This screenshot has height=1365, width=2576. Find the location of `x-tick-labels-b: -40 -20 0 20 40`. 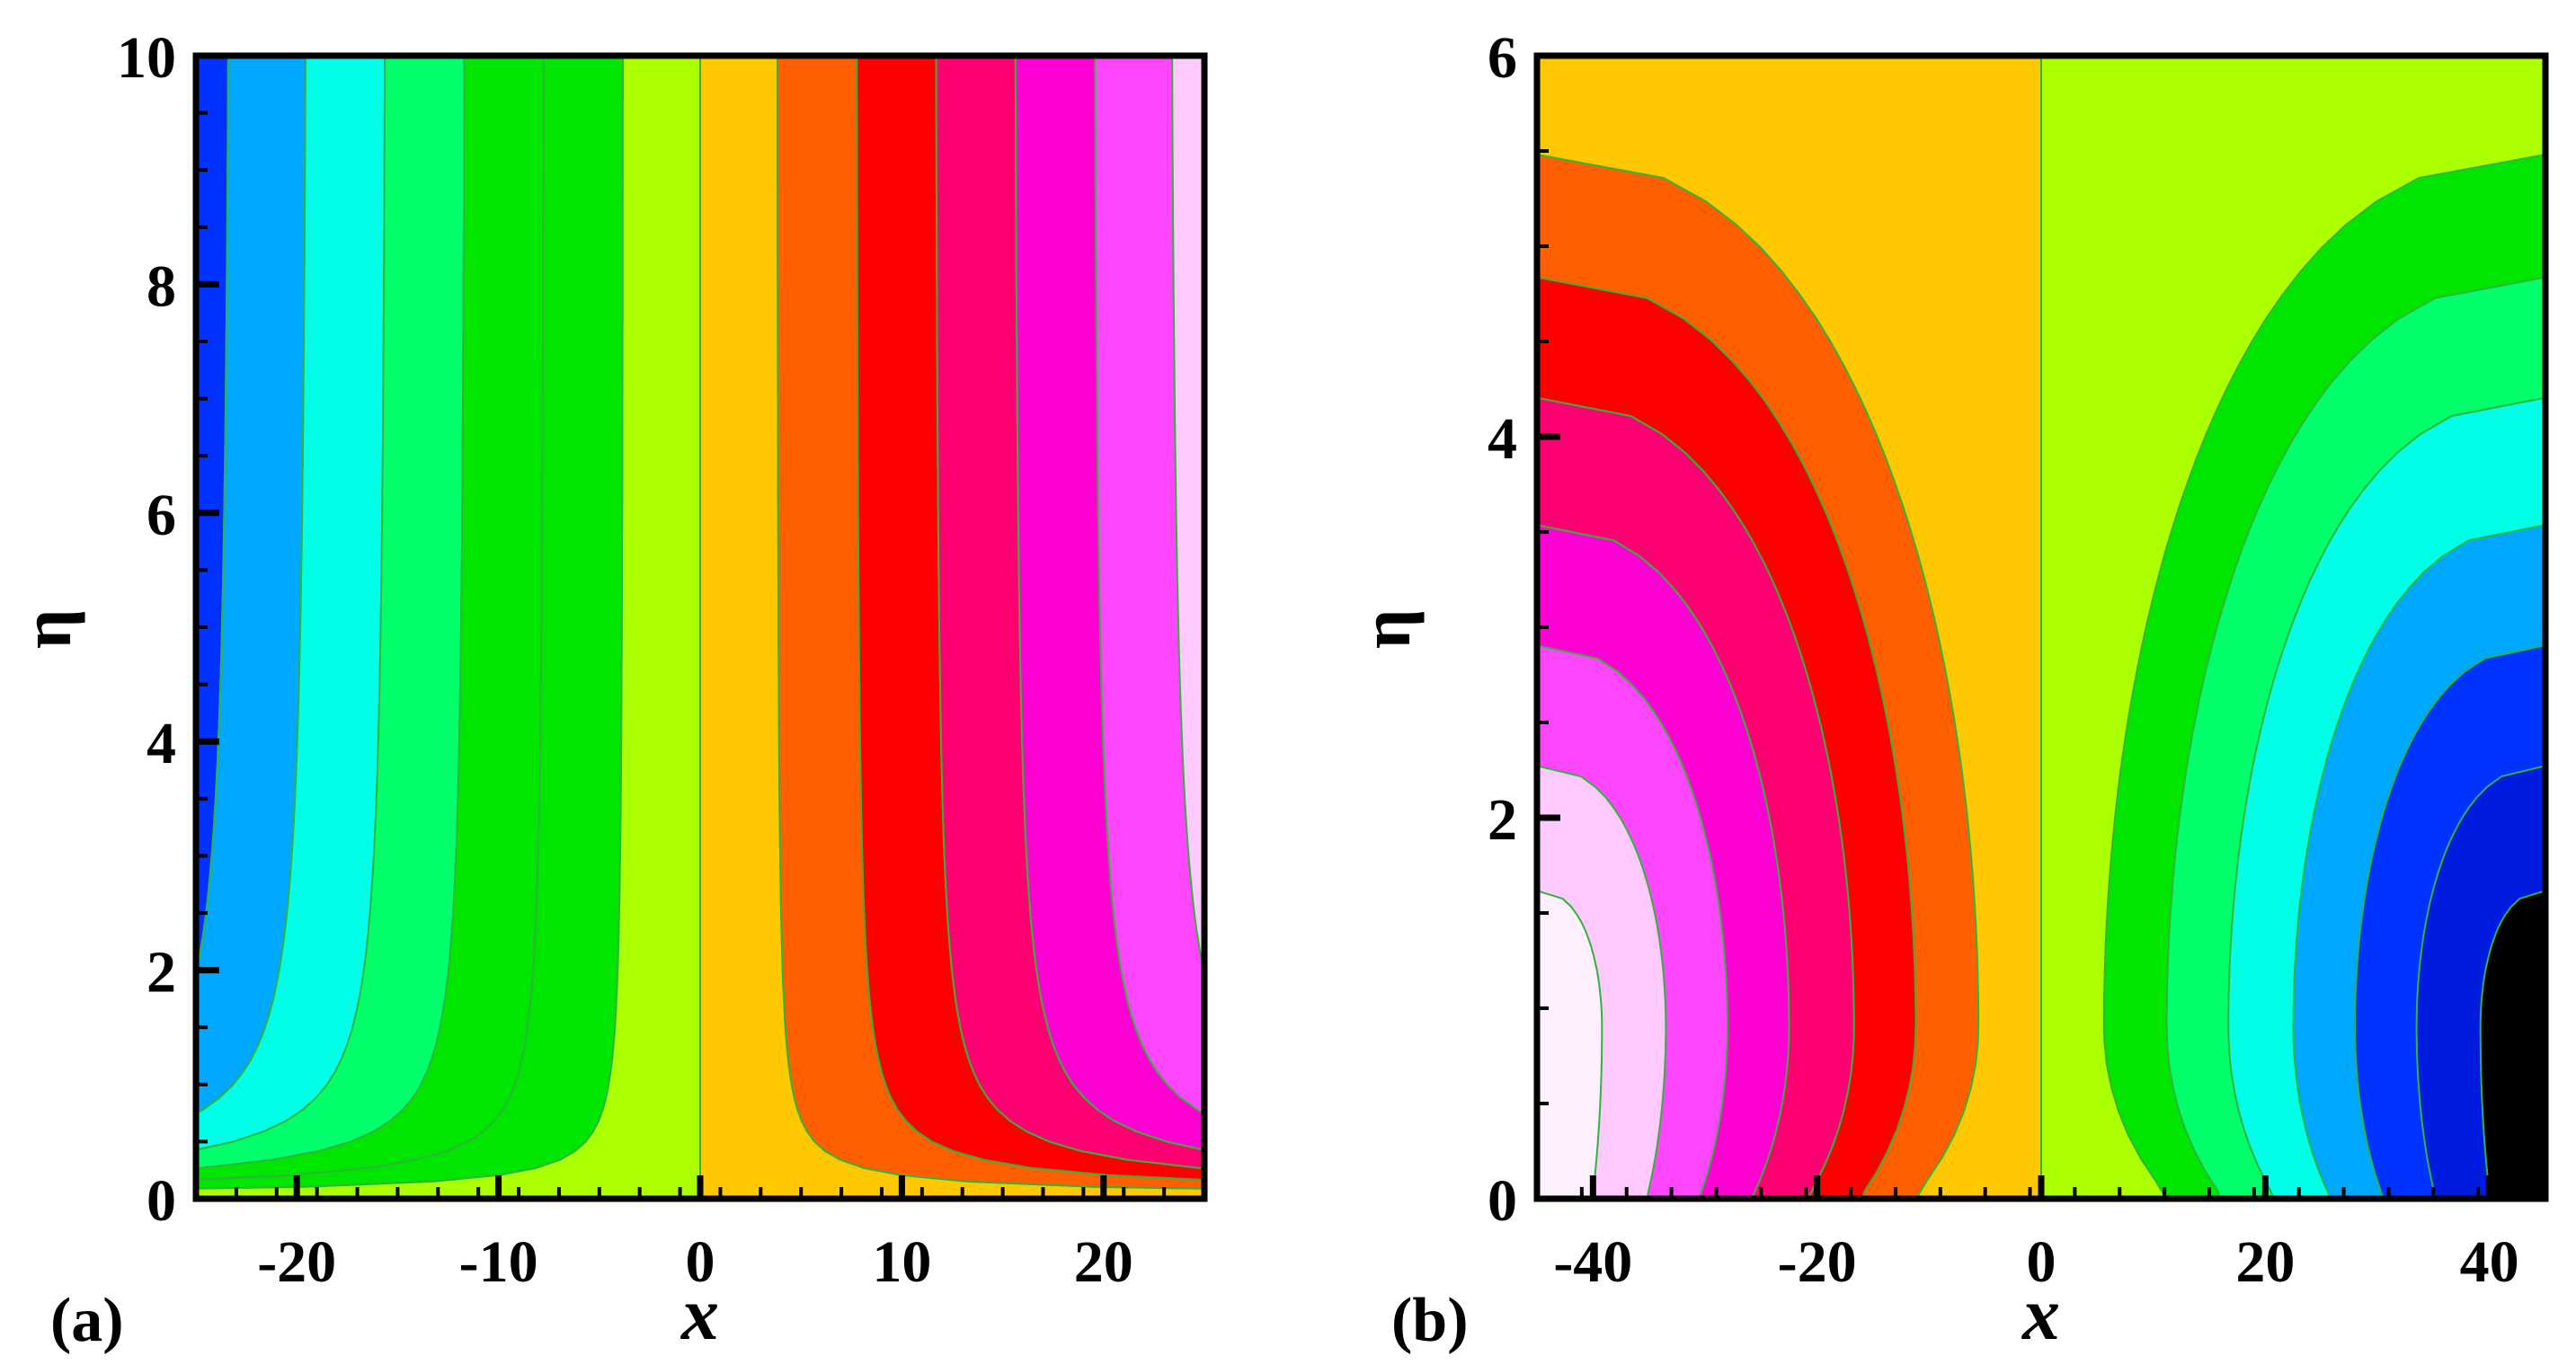

x-tick-labels-b: -40 -20 0 20 40 is located at coordinates (2035, 1262).